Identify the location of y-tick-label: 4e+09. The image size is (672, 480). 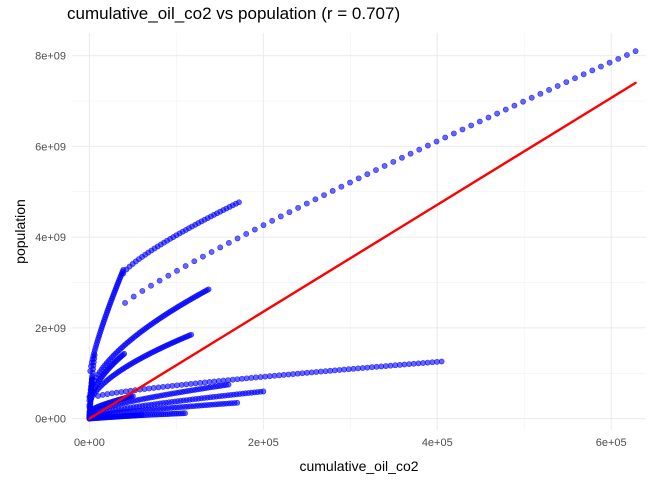
(50, 238).